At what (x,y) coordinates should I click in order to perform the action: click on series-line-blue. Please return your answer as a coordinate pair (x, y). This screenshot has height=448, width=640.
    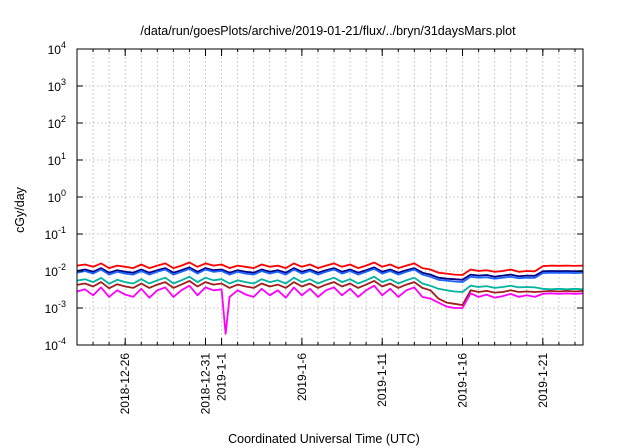
    Looking at the image, I should click on (330, 275).